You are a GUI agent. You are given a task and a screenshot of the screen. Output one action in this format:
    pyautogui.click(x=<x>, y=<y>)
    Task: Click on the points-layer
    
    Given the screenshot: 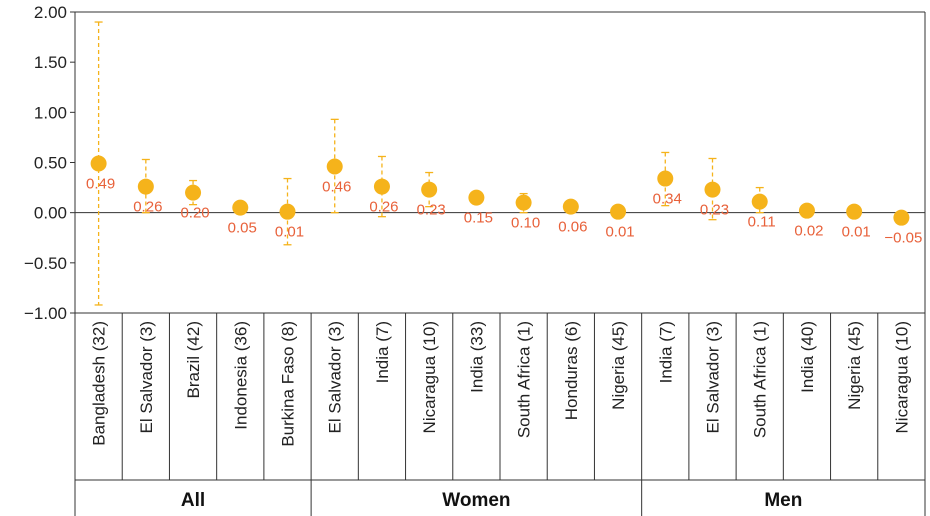 What is the action you would take?
    pyautogui.click(x=500, y=190)
    